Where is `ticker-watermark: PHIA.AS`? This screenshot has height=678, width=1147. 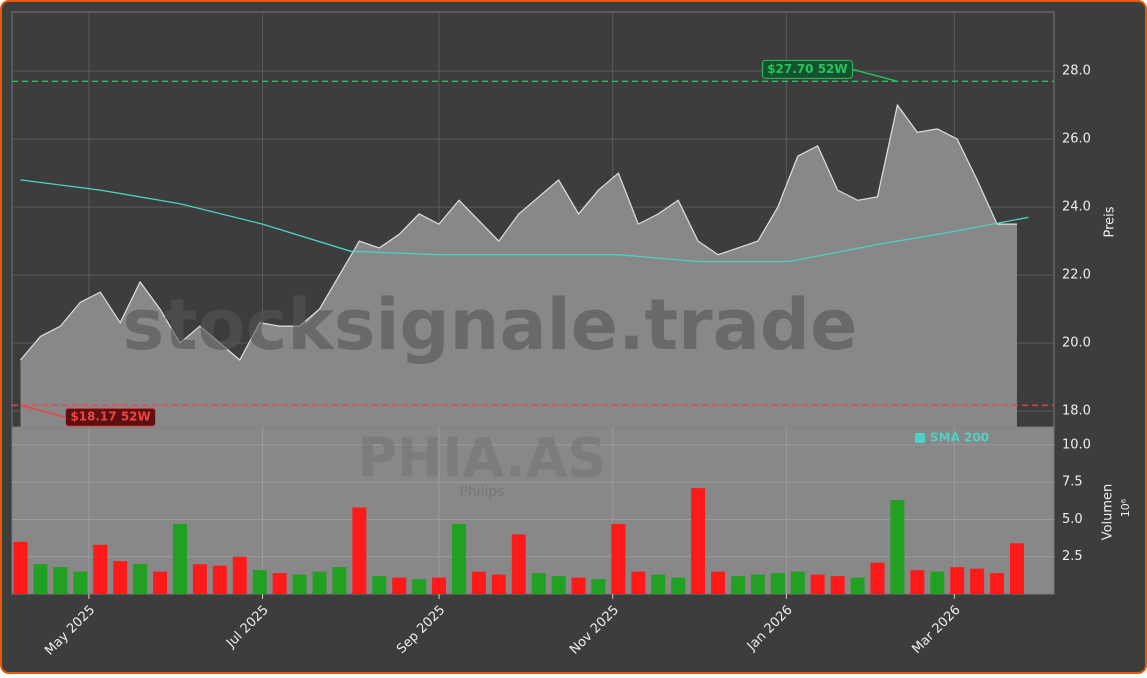
ticker-watermark: PHIA.AS is located at coordinates (482, 458).